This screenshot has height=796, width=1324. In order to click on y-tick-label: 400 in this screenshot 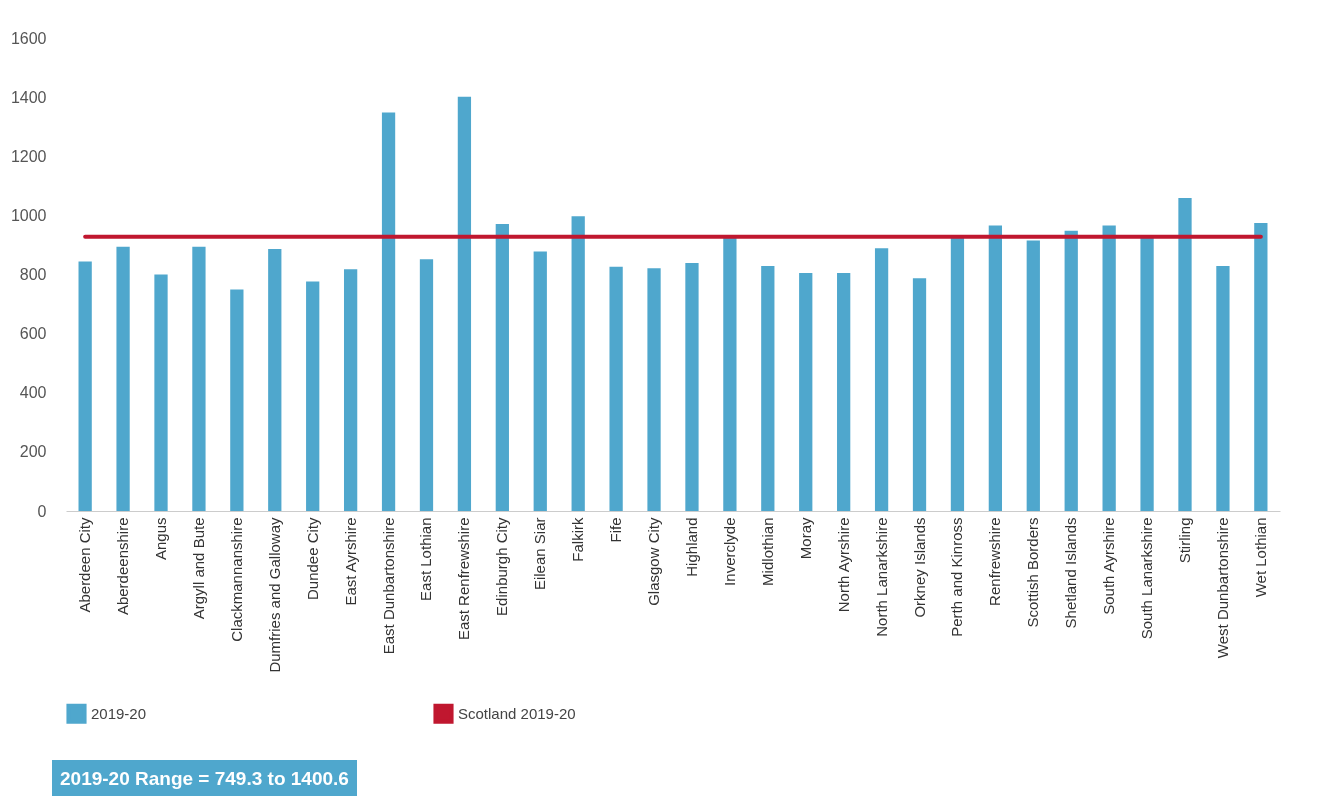, I will do `click(33, 393)`.